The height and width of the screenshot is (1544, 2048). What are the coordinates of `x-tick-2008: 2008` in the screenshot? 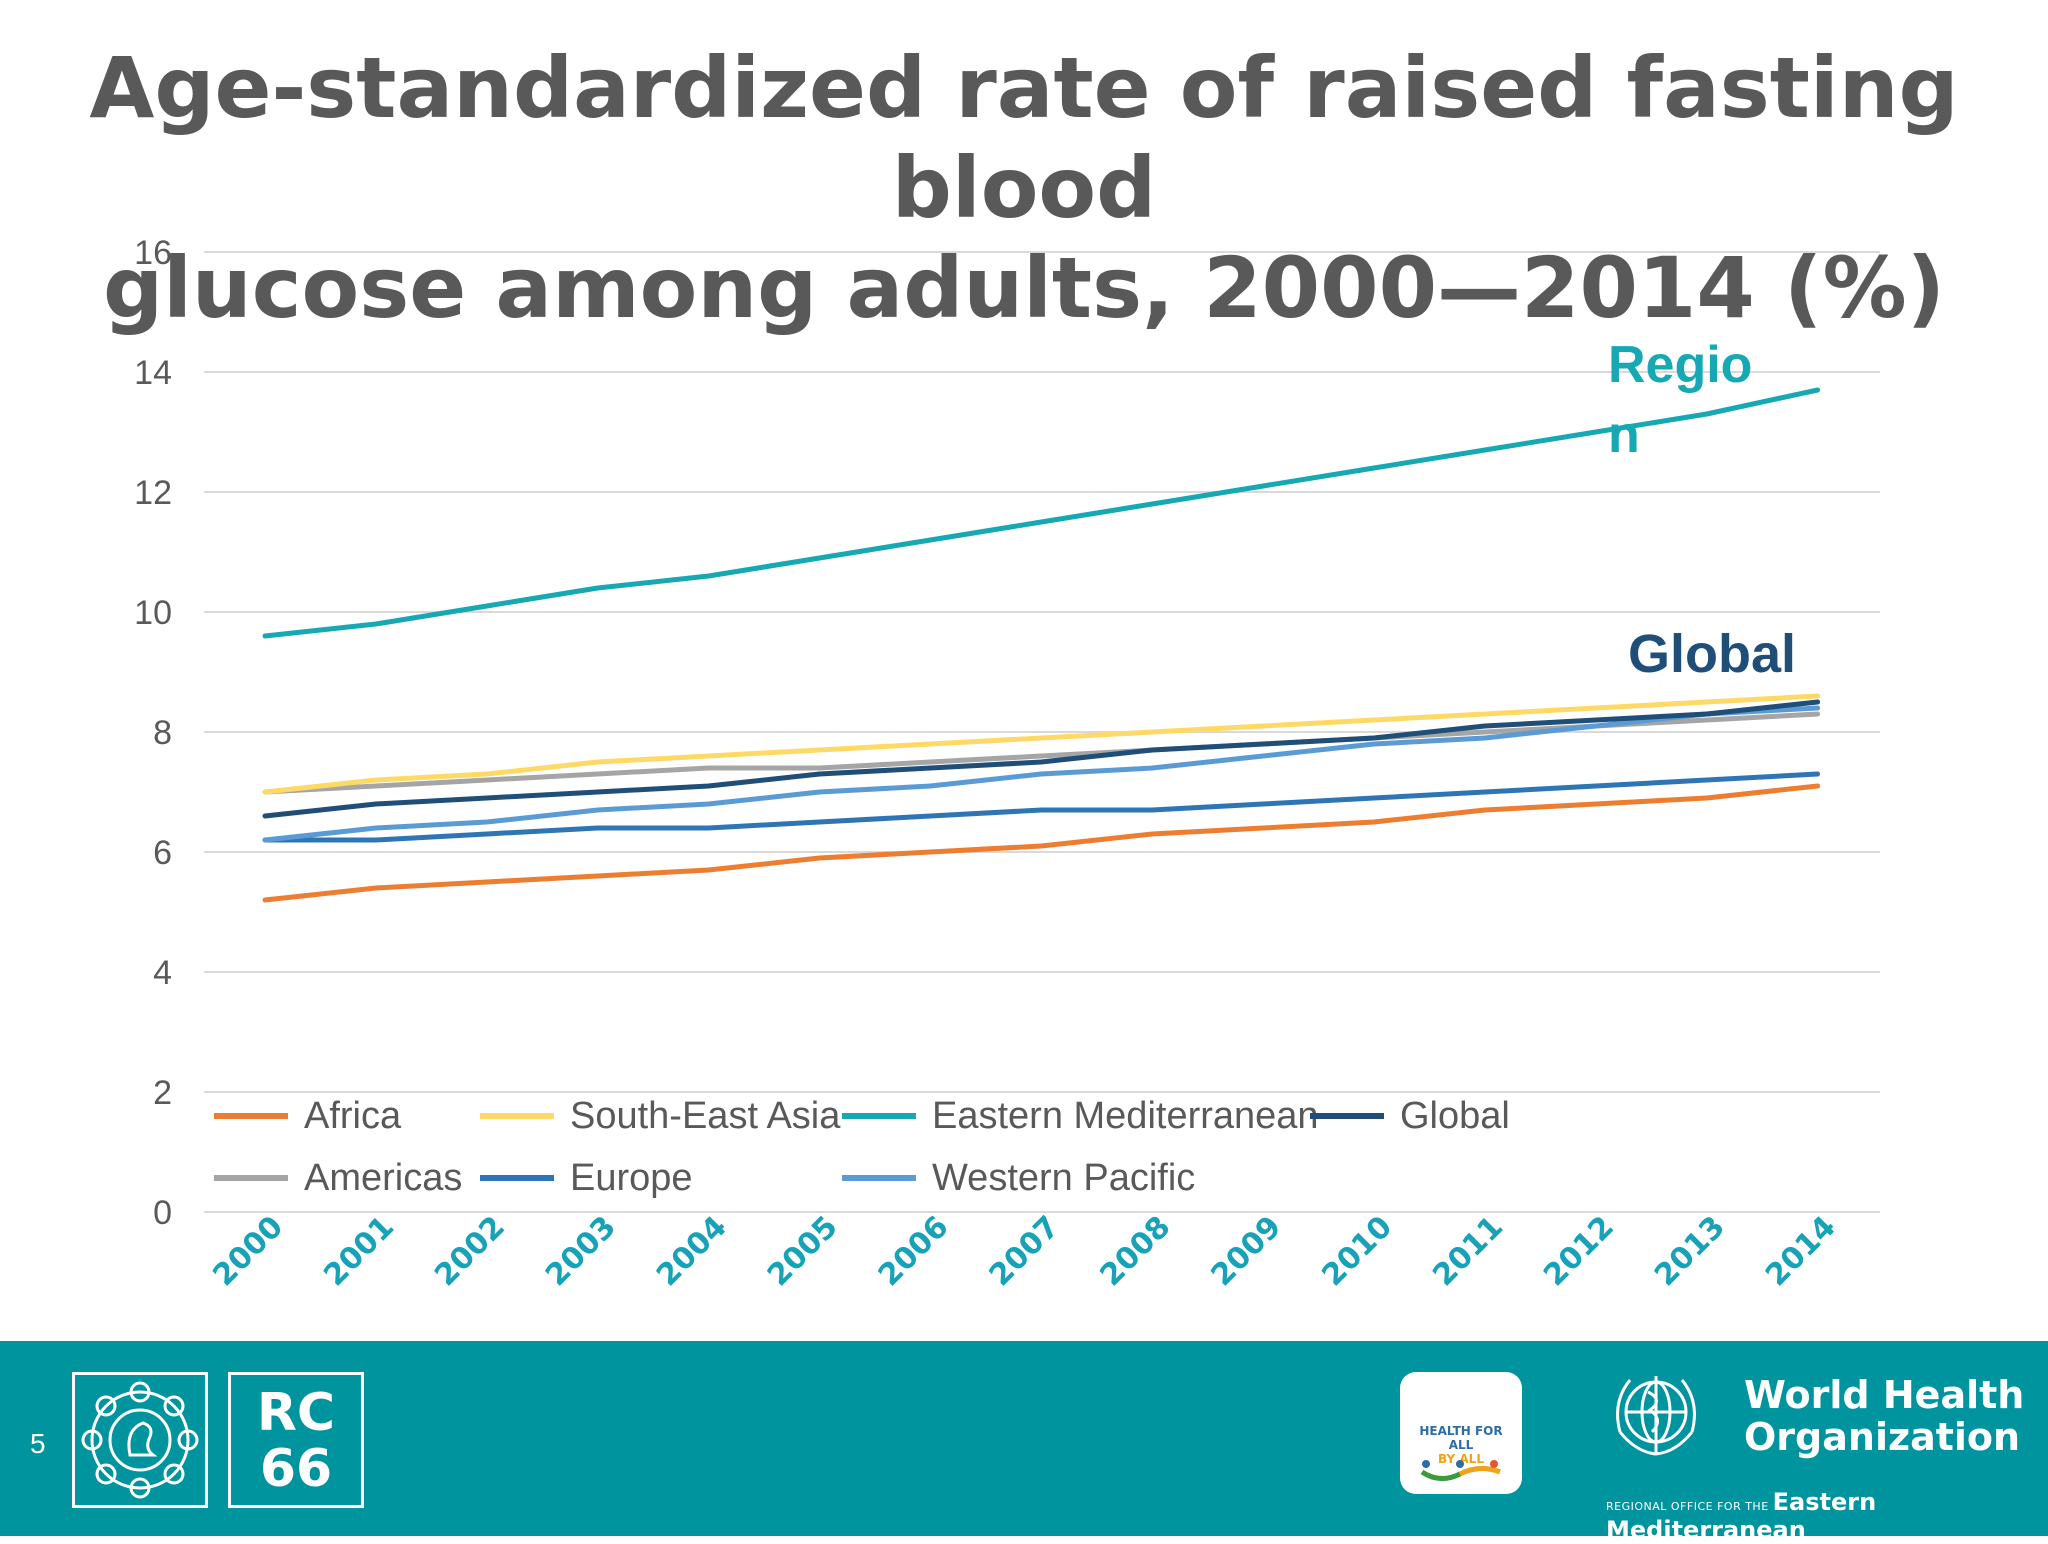 It's located at (1136, 1251).